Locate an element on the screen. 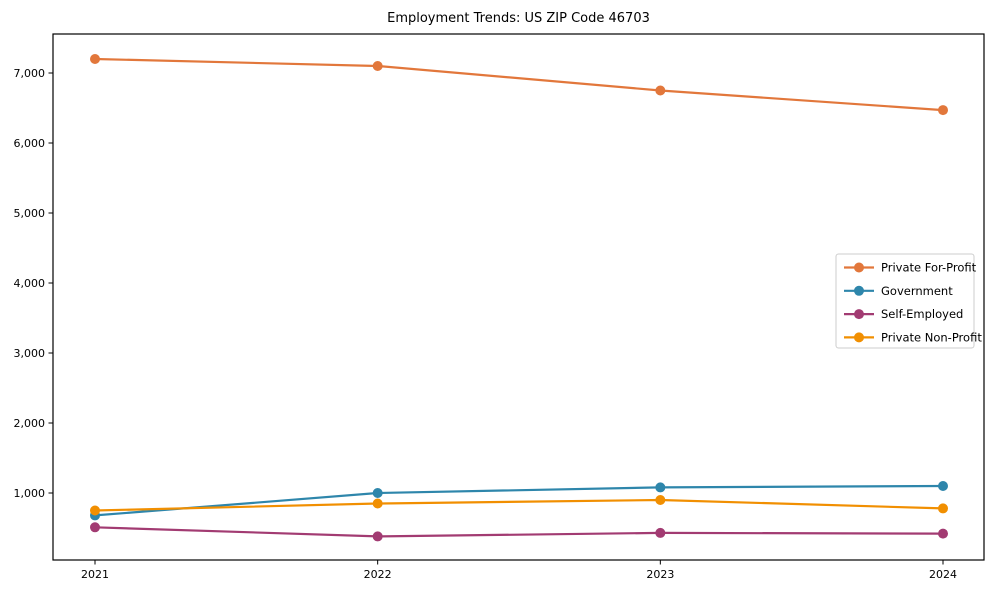 The height and width of the screenshot is (600, 1000). chart-title: Employment Trends: US ZIP Code 46703 is located at coordinates (518, 18).